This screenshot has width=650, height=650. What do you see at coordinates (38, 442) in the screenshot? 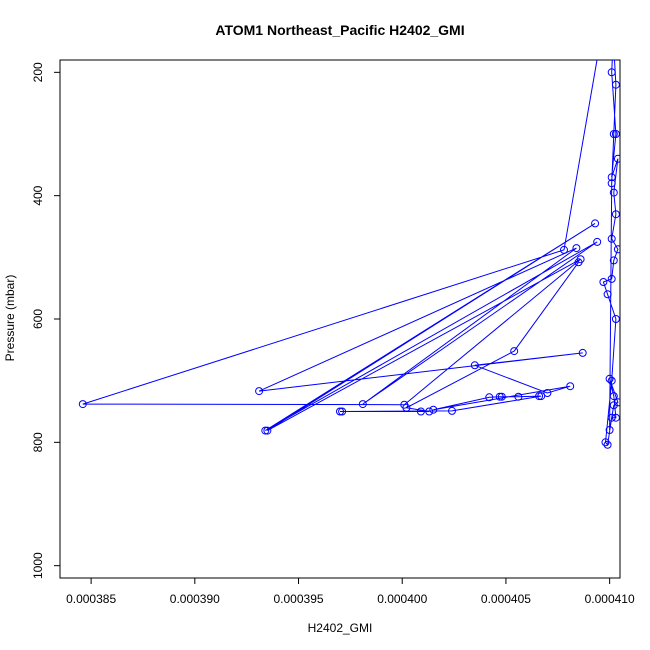
I see `y-tick-label: 800` at bounding box center [38, 442].